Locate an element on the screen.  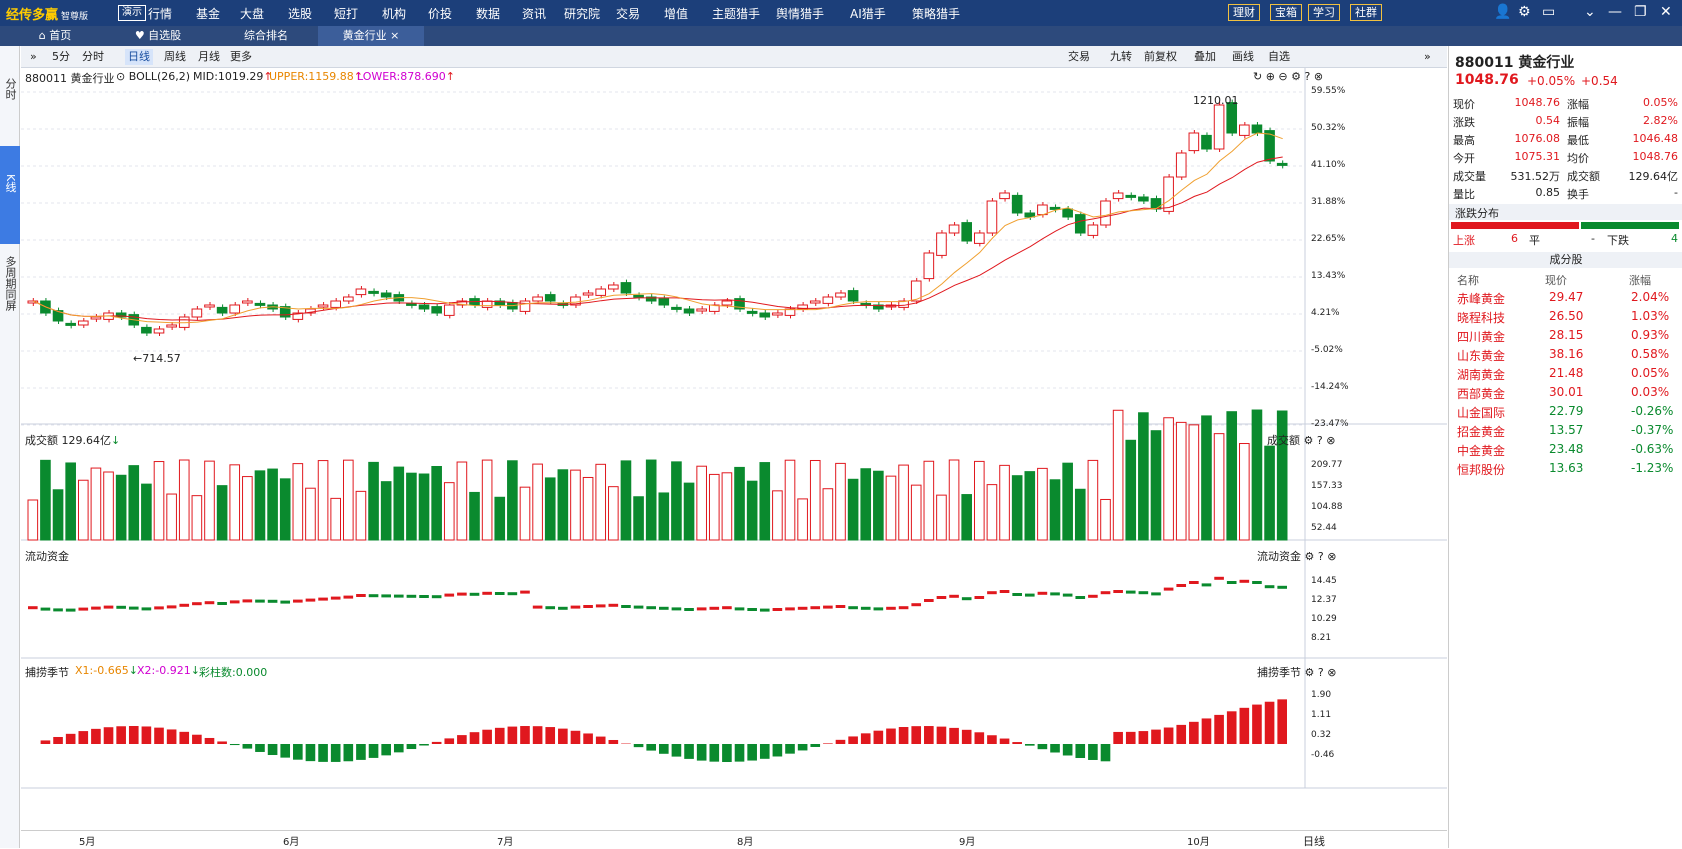
stock-name: 西部黄金 is located at coordinates (1481, 393).